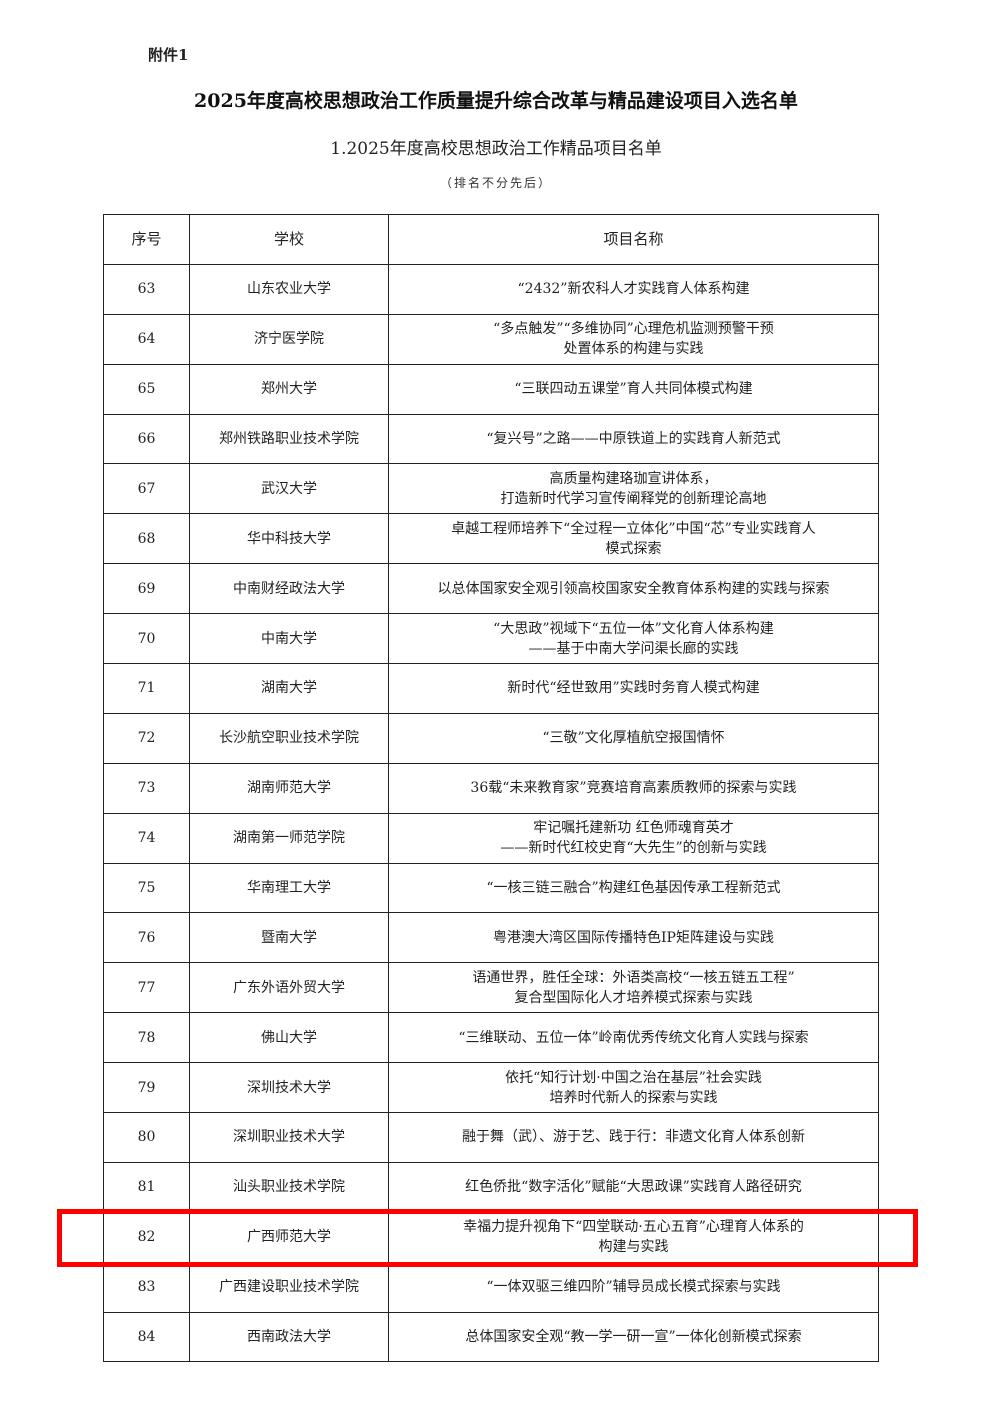 The width and height of the screenshot is (992, 1403). Describe the element at coordinates (289, 589) in the screenshot. I see `row-school: 中南财经政法大学` at that location.